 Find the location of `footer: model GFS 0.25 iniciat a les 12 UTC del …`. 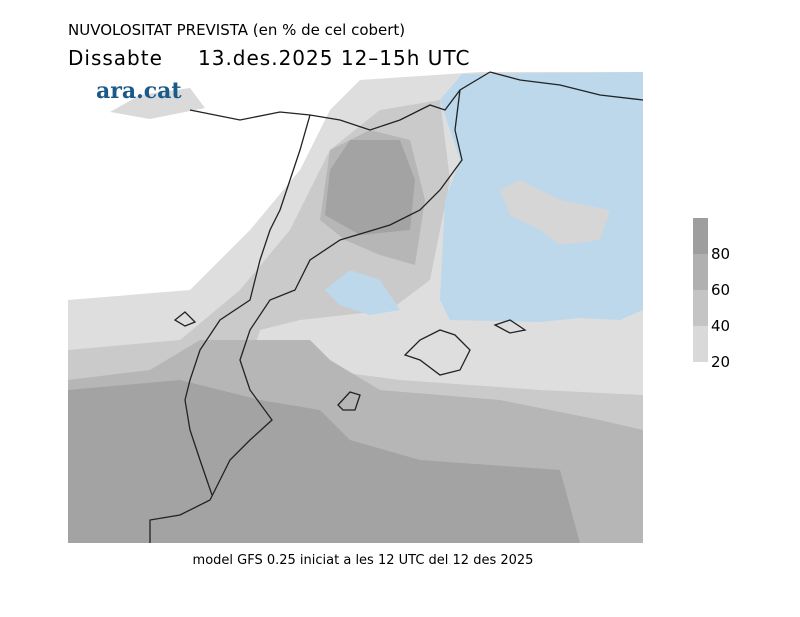

footer: model GFS 0.25 iniciat a les 12 UTC del … is located at coordinates (363, 560).